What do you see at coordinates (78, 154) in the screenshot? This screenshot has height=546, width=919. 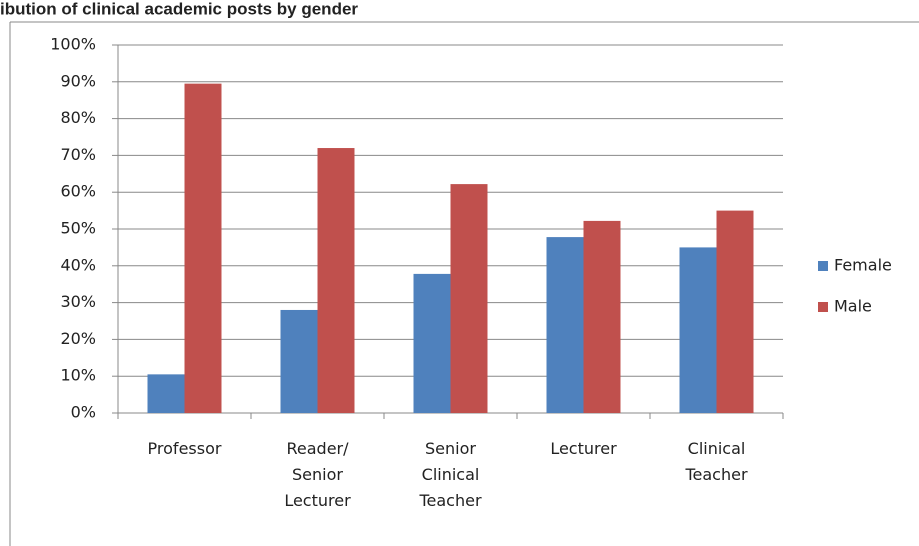 I see `y-tick-label: 70%` at bounding box center [78, 154].